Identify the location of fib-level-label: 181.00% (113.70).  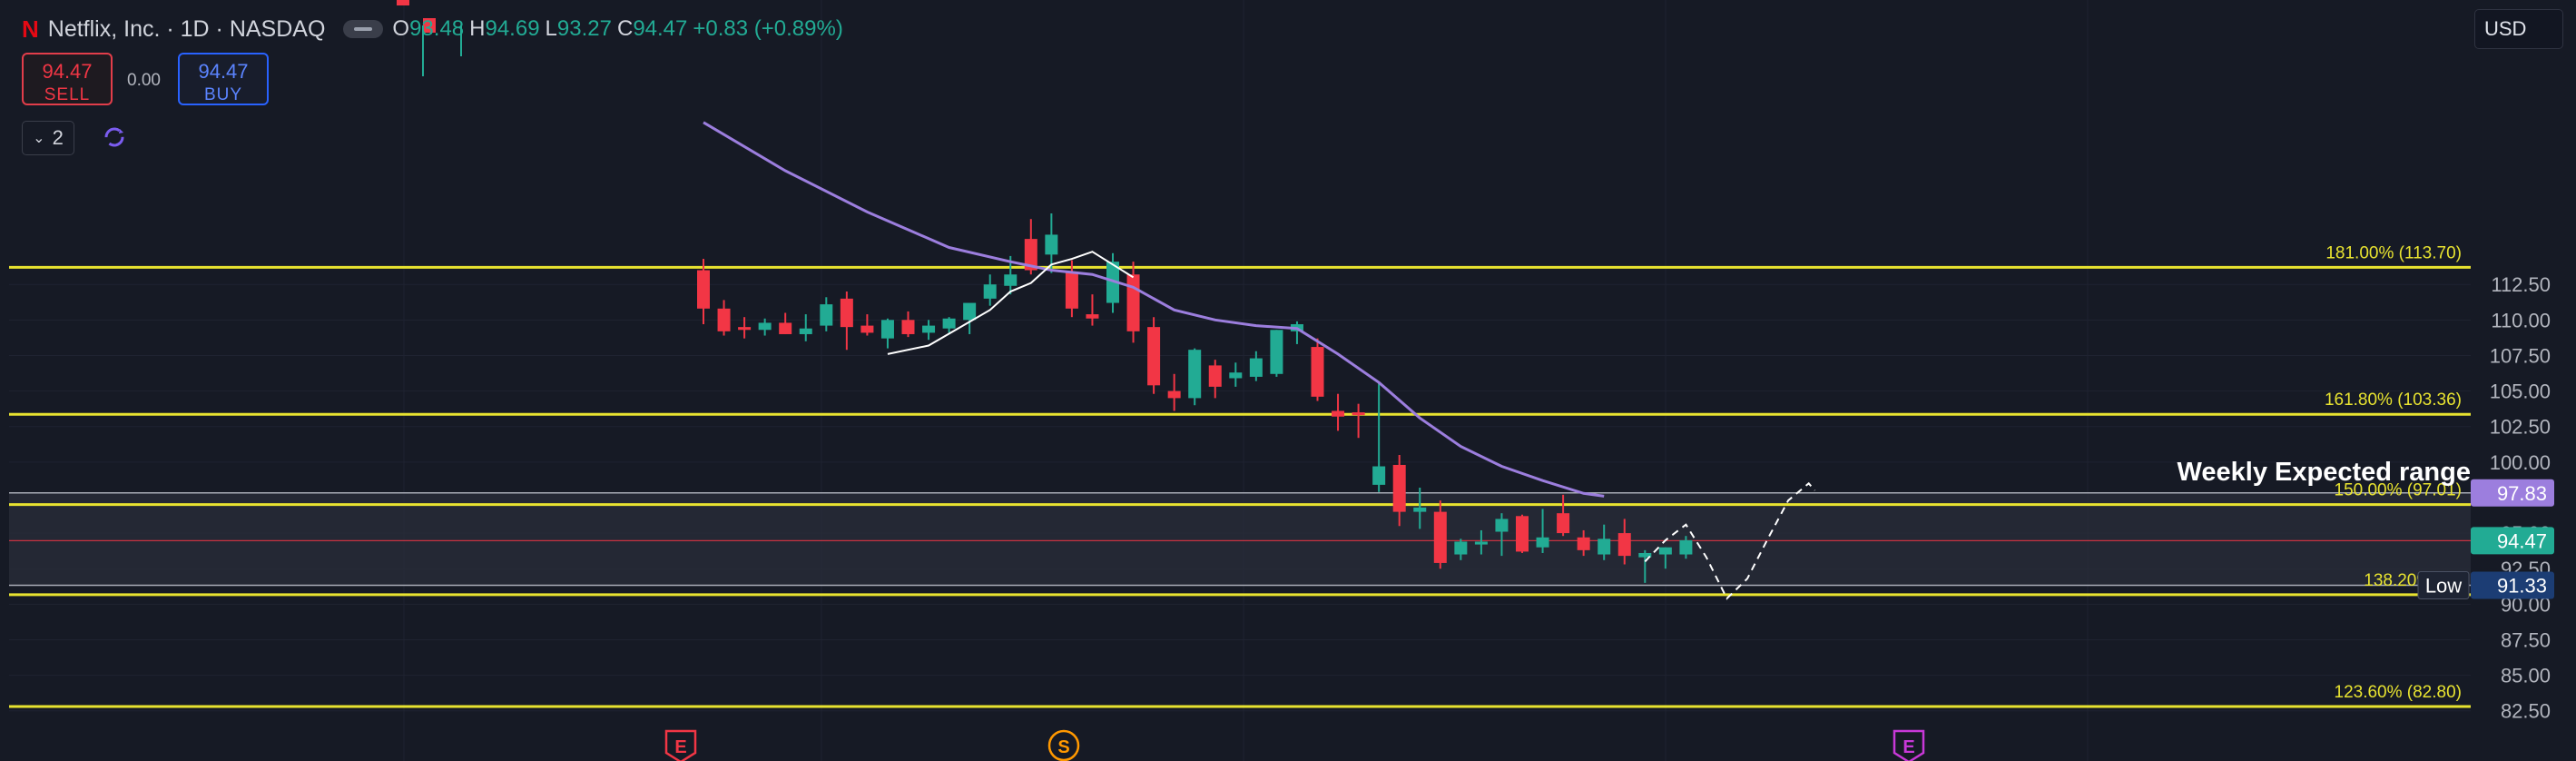
(2393, 252).